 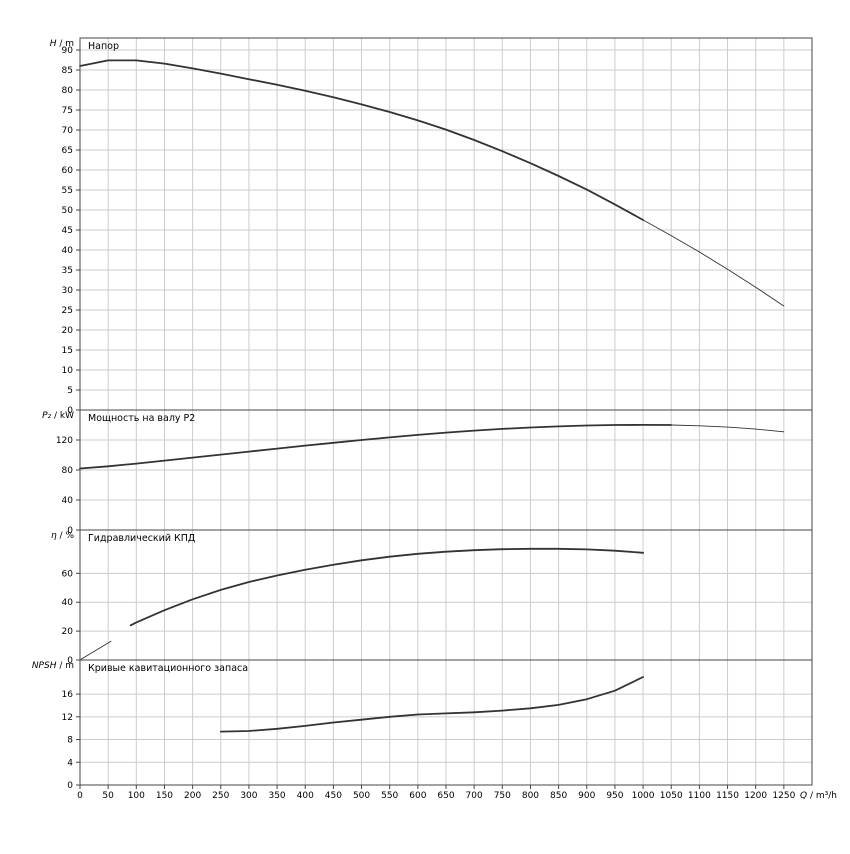 I want to click on x-tick-label: 350, so click(x=276, y=796).